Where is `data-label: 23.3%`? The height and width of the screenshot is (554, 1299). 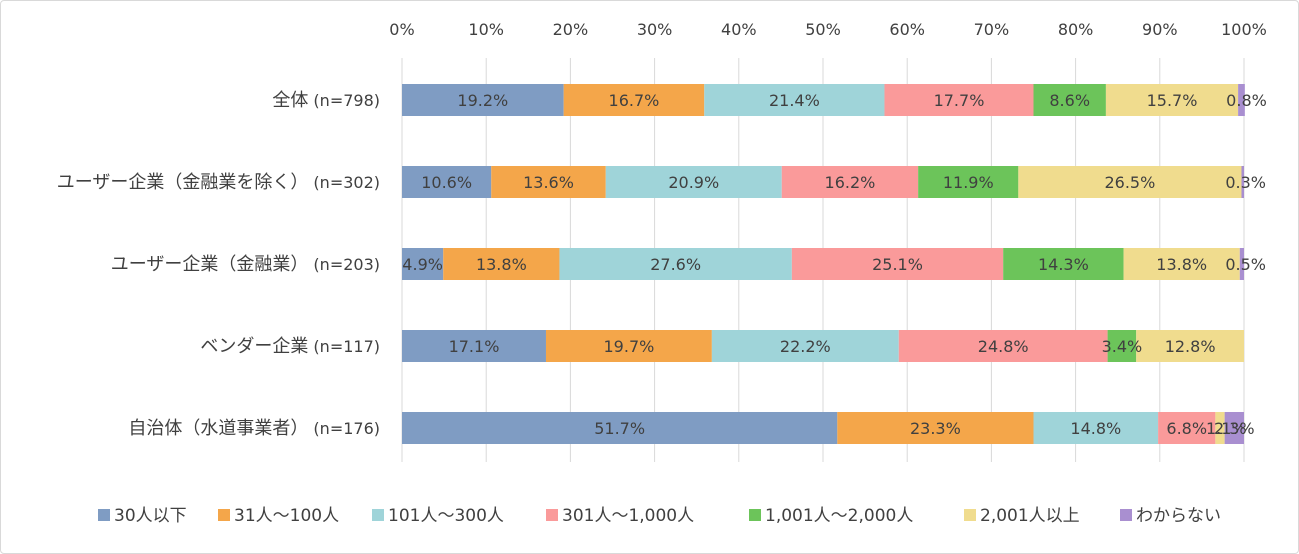 data-label: 23.3% is located at coordinates (935, 428).